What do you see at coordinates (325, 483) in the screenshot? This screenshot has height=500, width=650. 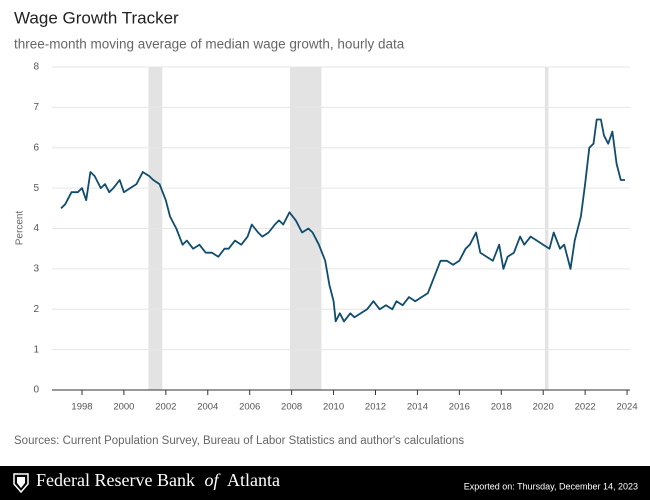 I see `footer-bar` at bounding box center [325, 483].